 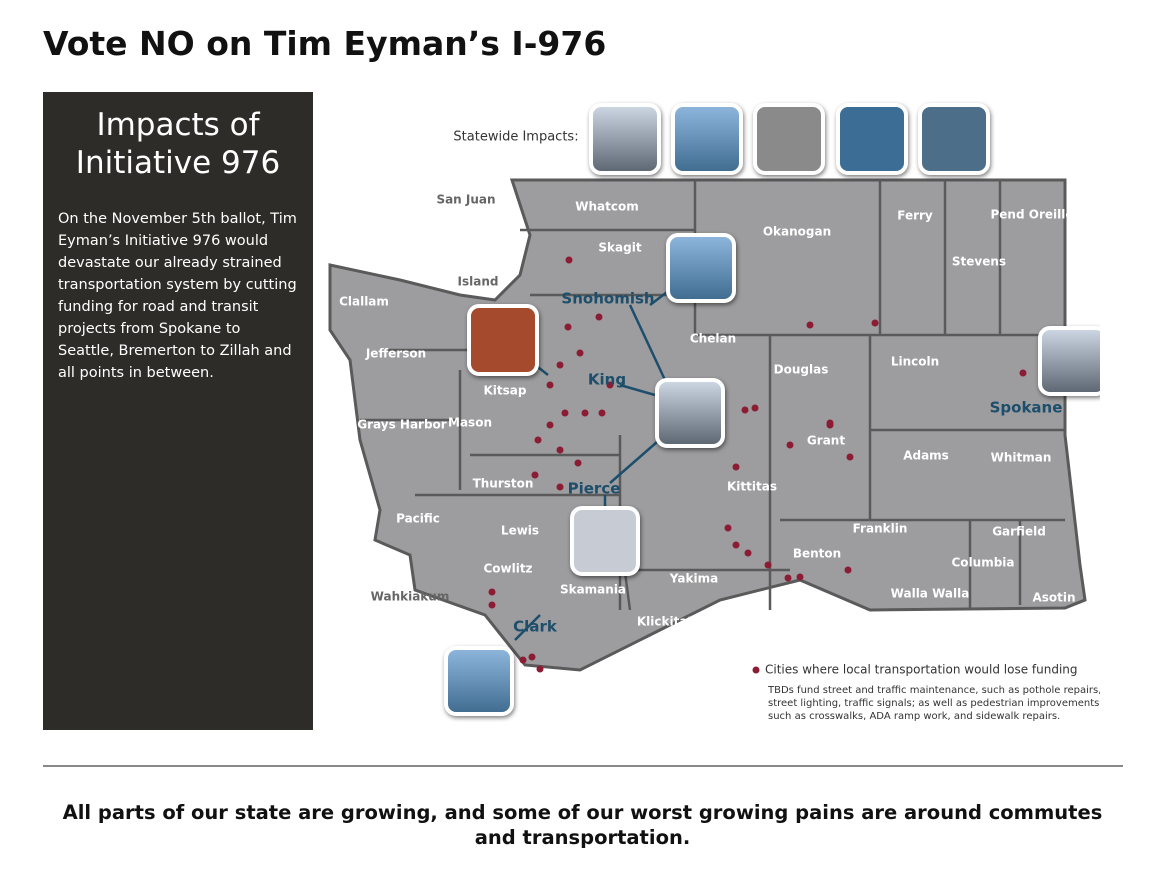 What do you see at coordinates (470, 423) in the screenshot?
I see `county-label: Mason` at bounding box center [470, 423].